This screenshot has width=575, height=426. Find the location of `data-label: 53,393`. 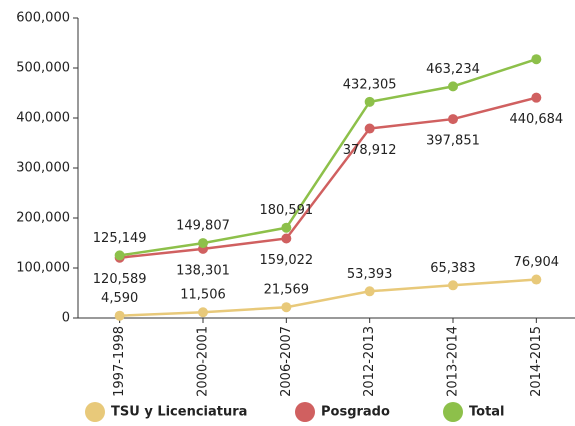

data-label: 53,393 is located at coordinates (370, 274).